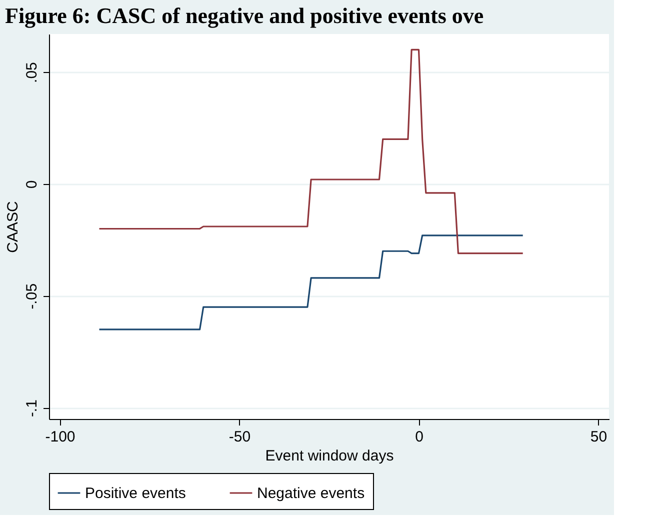 This screenshot has width=645, height=523. I want to click on x-tick-label: -50, so click(239, 437).